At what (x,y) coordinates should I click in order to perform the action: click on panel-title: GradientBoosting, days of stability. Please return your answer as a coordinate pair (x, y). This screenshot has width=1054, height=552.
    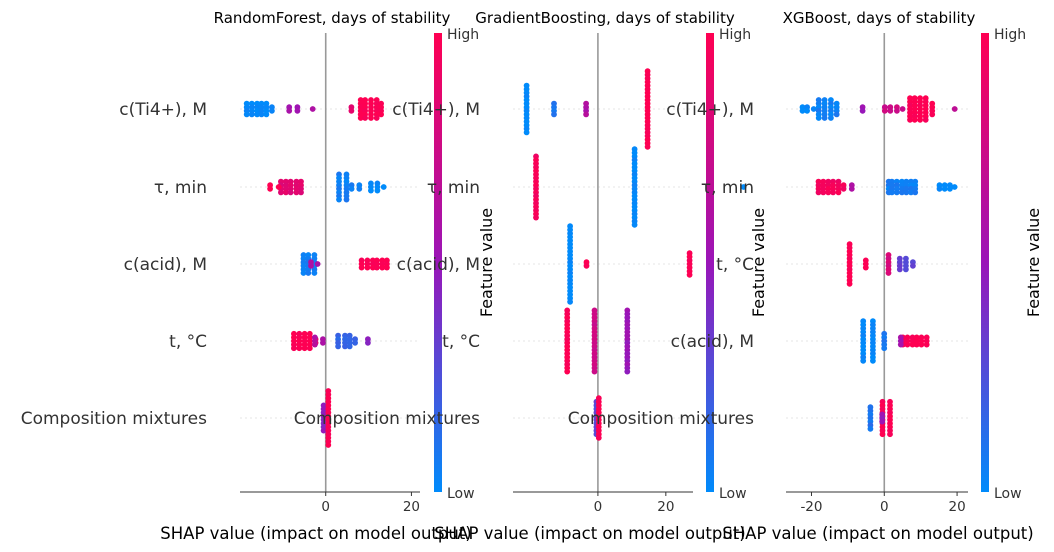
    Looking at the image, I should click on (605, 18).